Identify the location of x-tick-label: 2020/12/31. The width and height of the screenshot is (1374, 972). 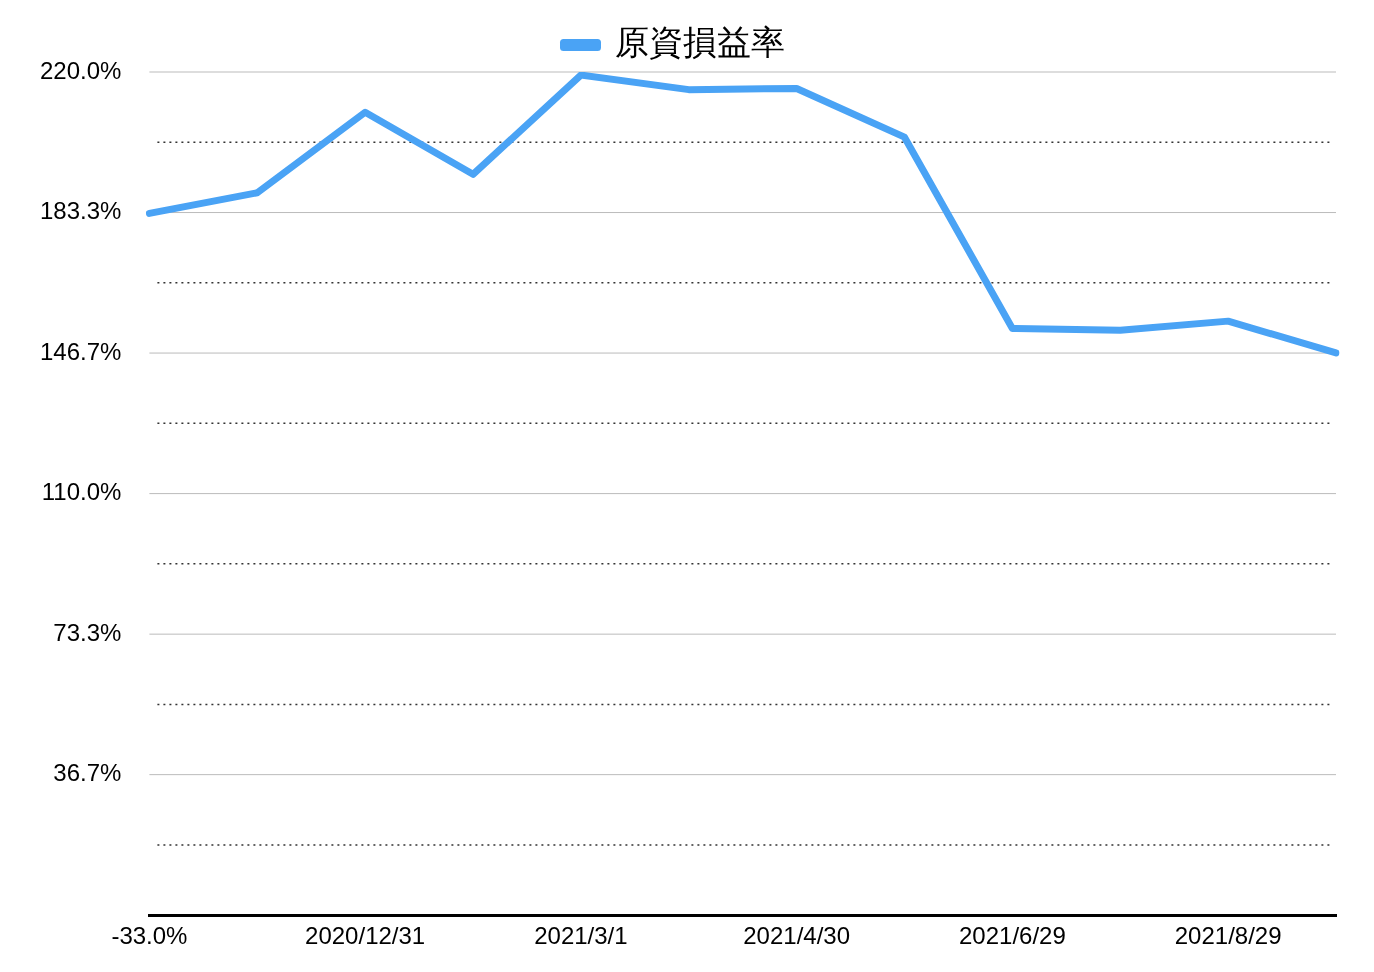
(365, 936).